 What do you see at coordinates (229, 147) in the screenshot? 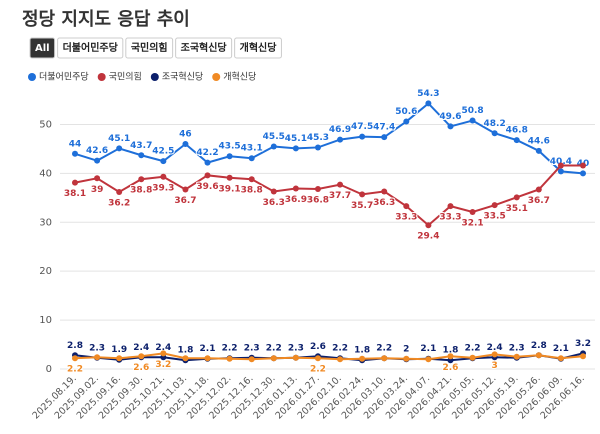
I see `data-label: 43.5` at bounding box center [229, 147].